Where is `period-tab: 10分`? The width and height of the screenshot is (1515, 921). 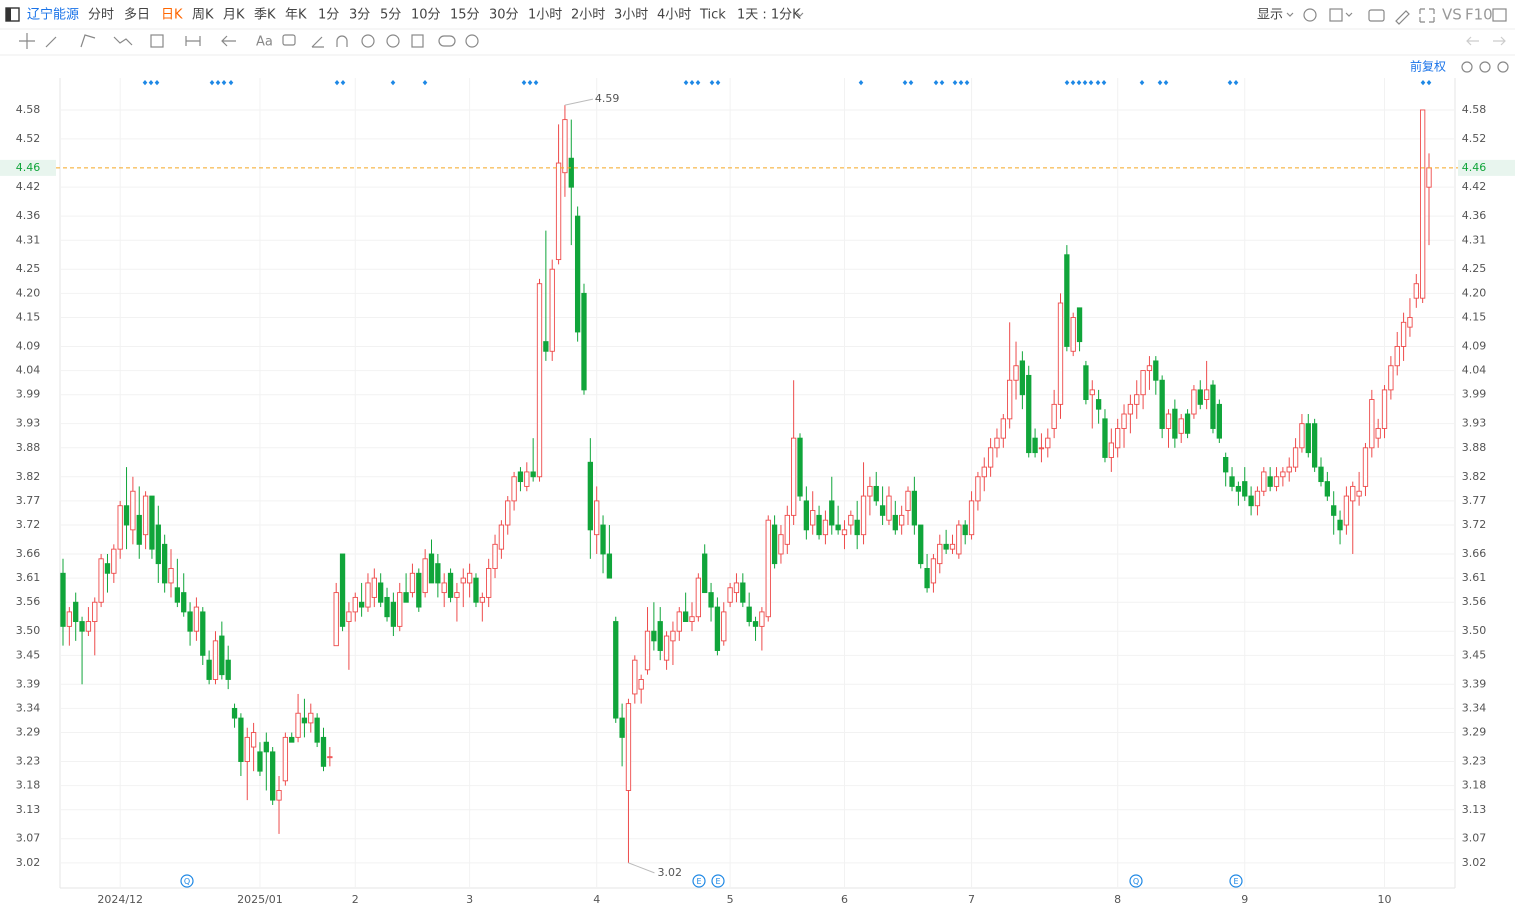
period-tab: 10分 is located at coordinates (426, 15).